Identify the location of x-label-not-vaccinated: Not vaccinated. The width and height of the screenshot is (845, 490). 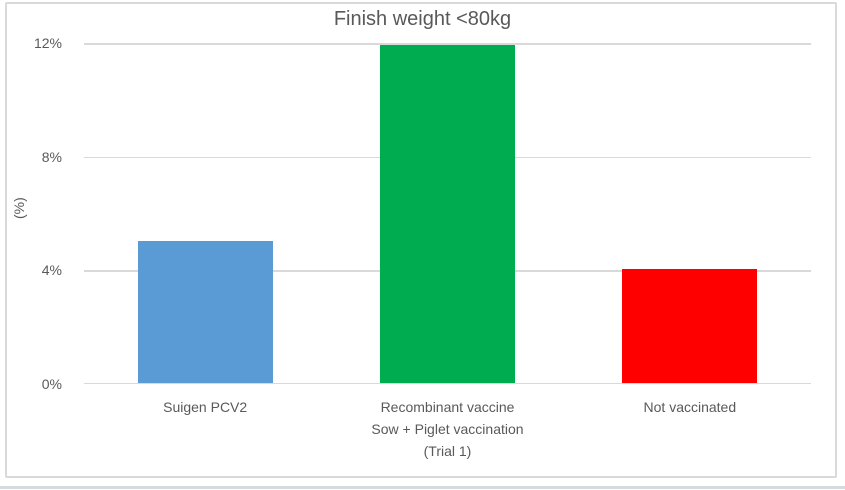
(690, 407).